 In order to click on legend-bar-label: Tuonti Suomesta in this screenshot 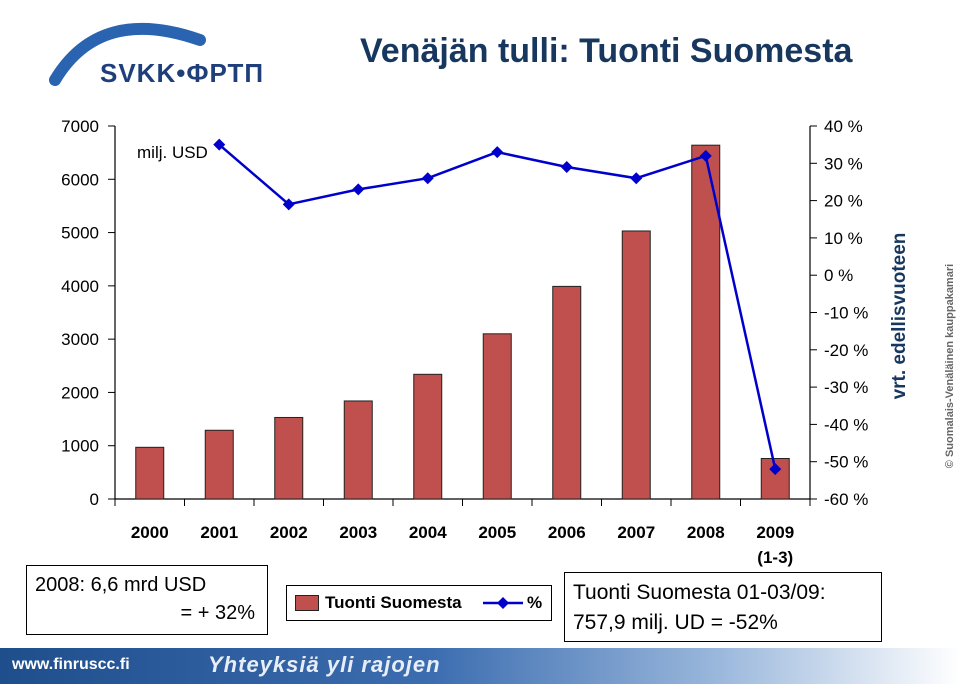, I will do `click(393, 602)`.